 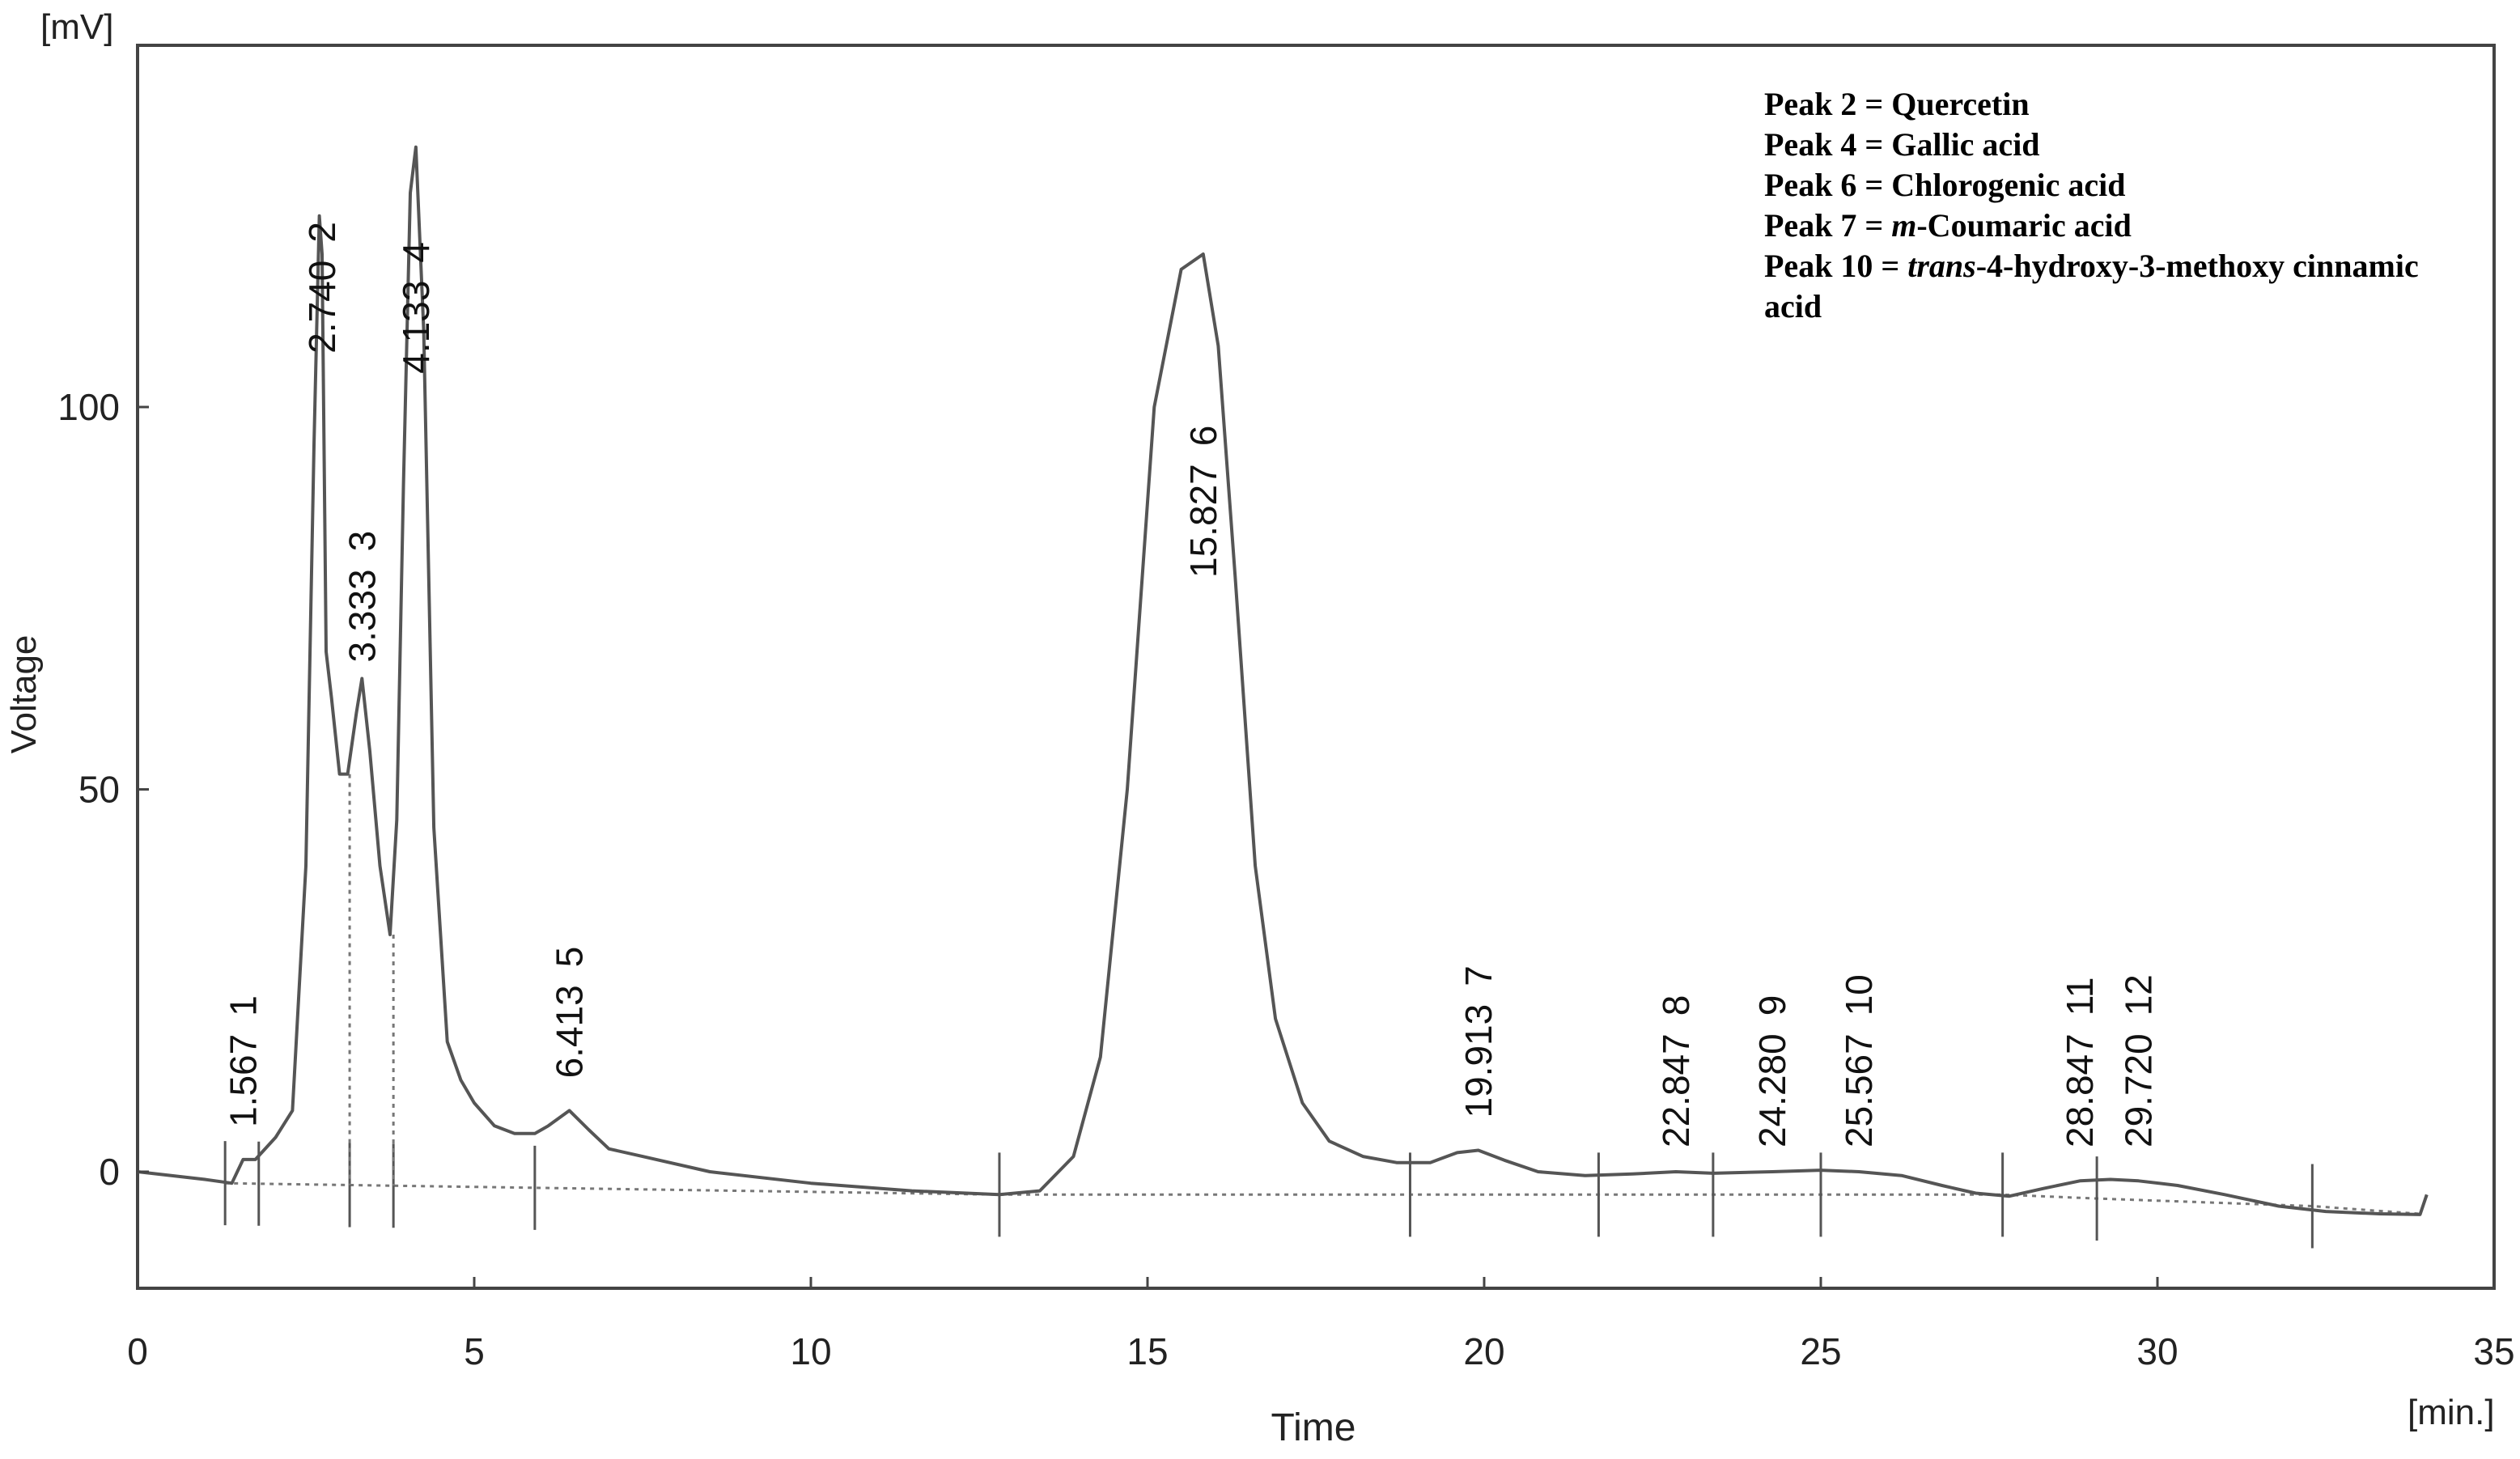 I want to click on legend-text: -4-hydroxy-3-methoxy cinnamic, so click(x=2197, y=266).